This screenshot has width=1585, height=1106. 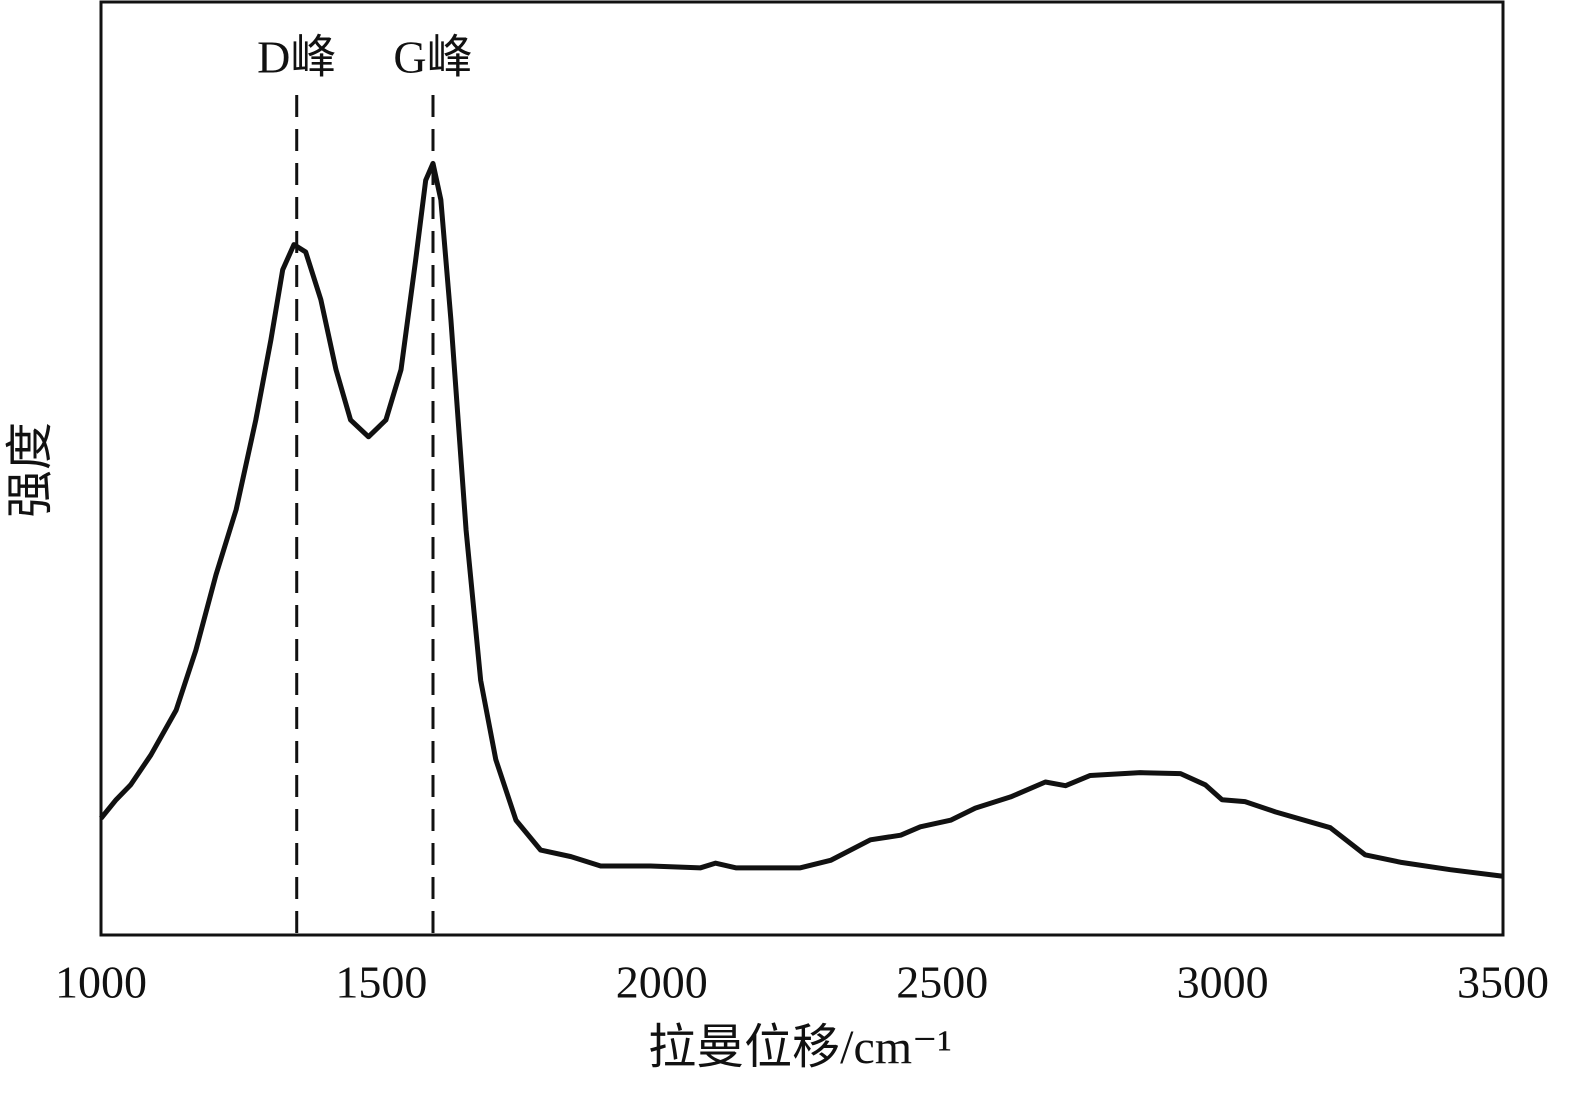 I want to click on x-tick-label: 3500, so click(x=1503, y=982).